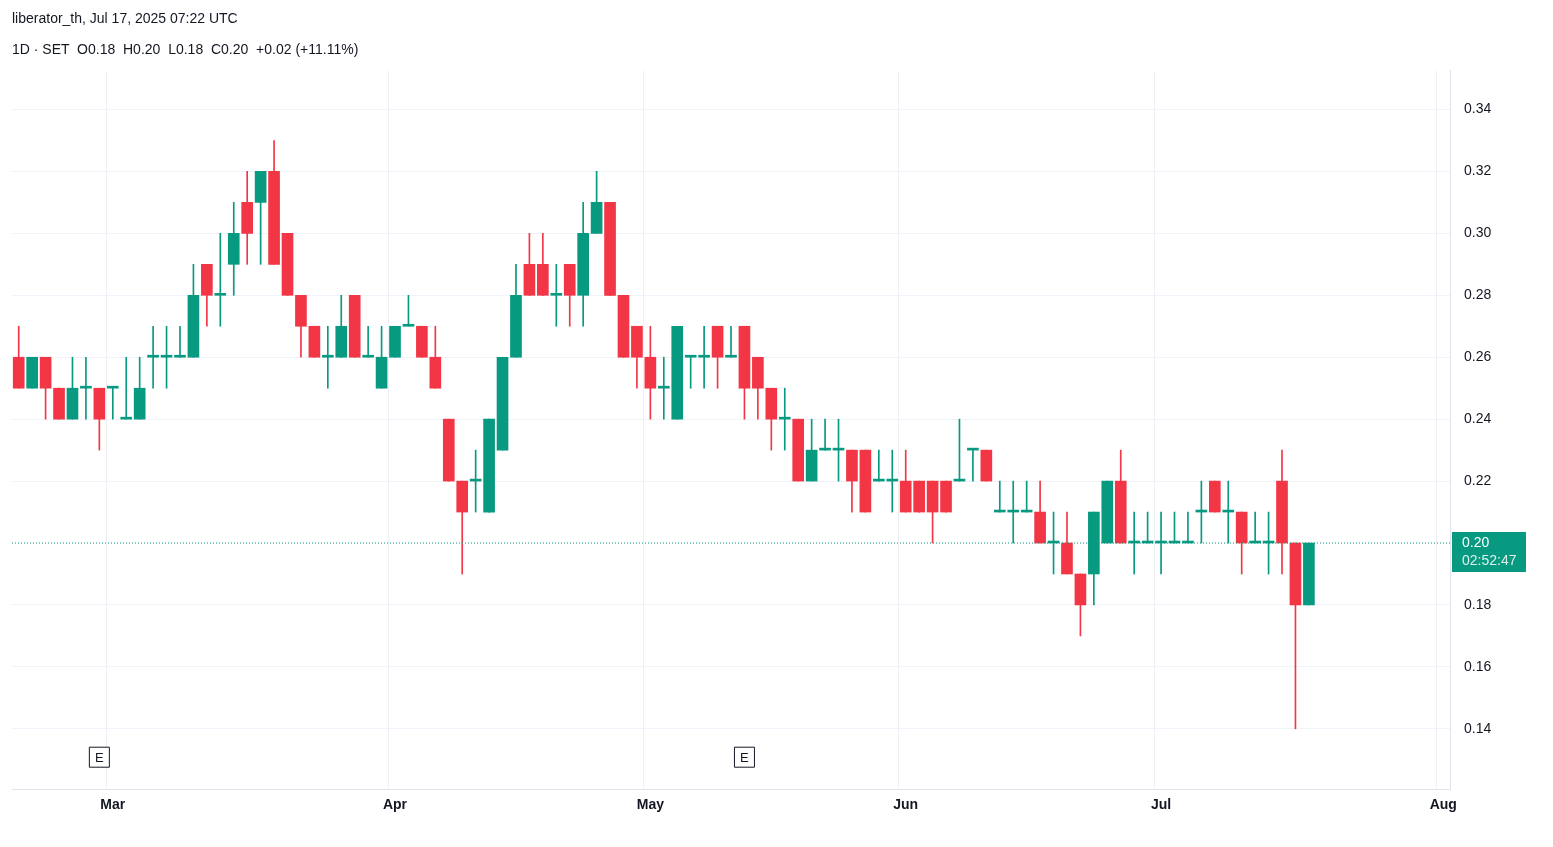 The image size is (1553, 847). Describe the element at coordinates (1478, 418) in the screenshot. I see `y-tick-label: 0.24` at that location.